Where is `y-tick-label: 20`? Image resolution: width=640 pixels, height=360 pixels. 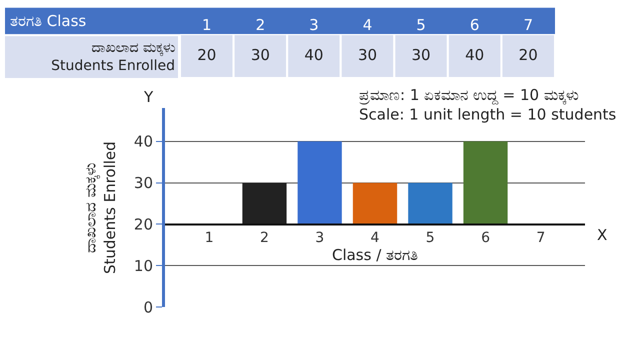
y-tick-label: 20 is located at coordinates (143, 224).